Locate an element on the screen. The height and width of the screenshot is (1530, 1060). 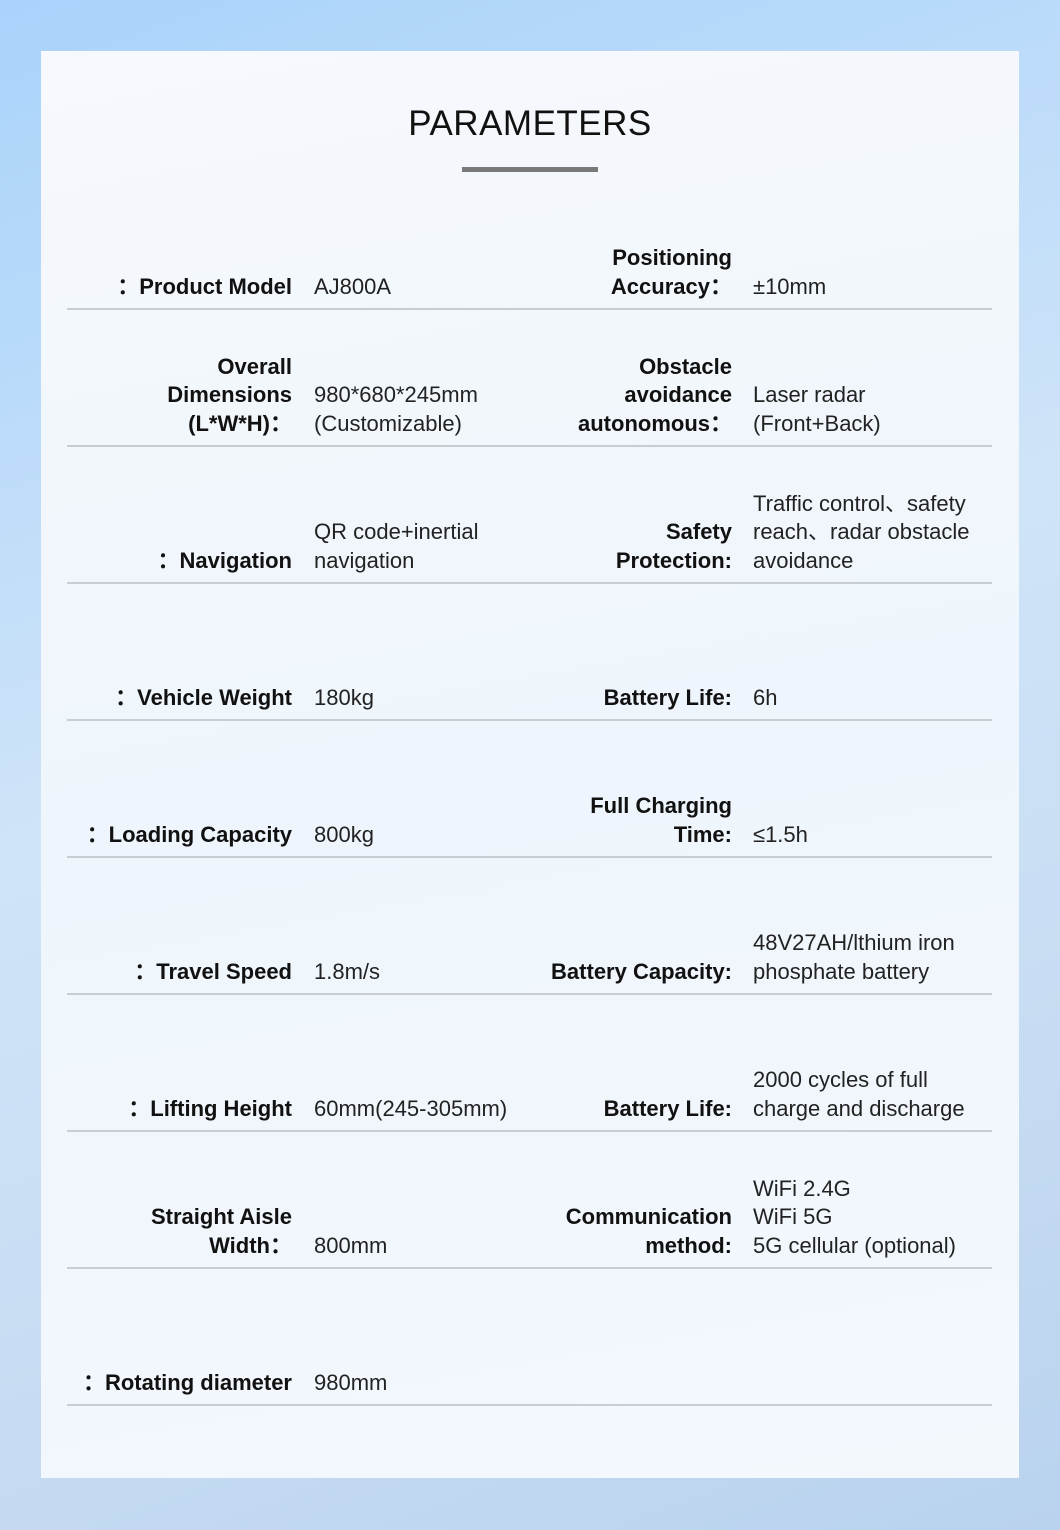
parameter-label: Navigation： is located at coordinates (224, 560).